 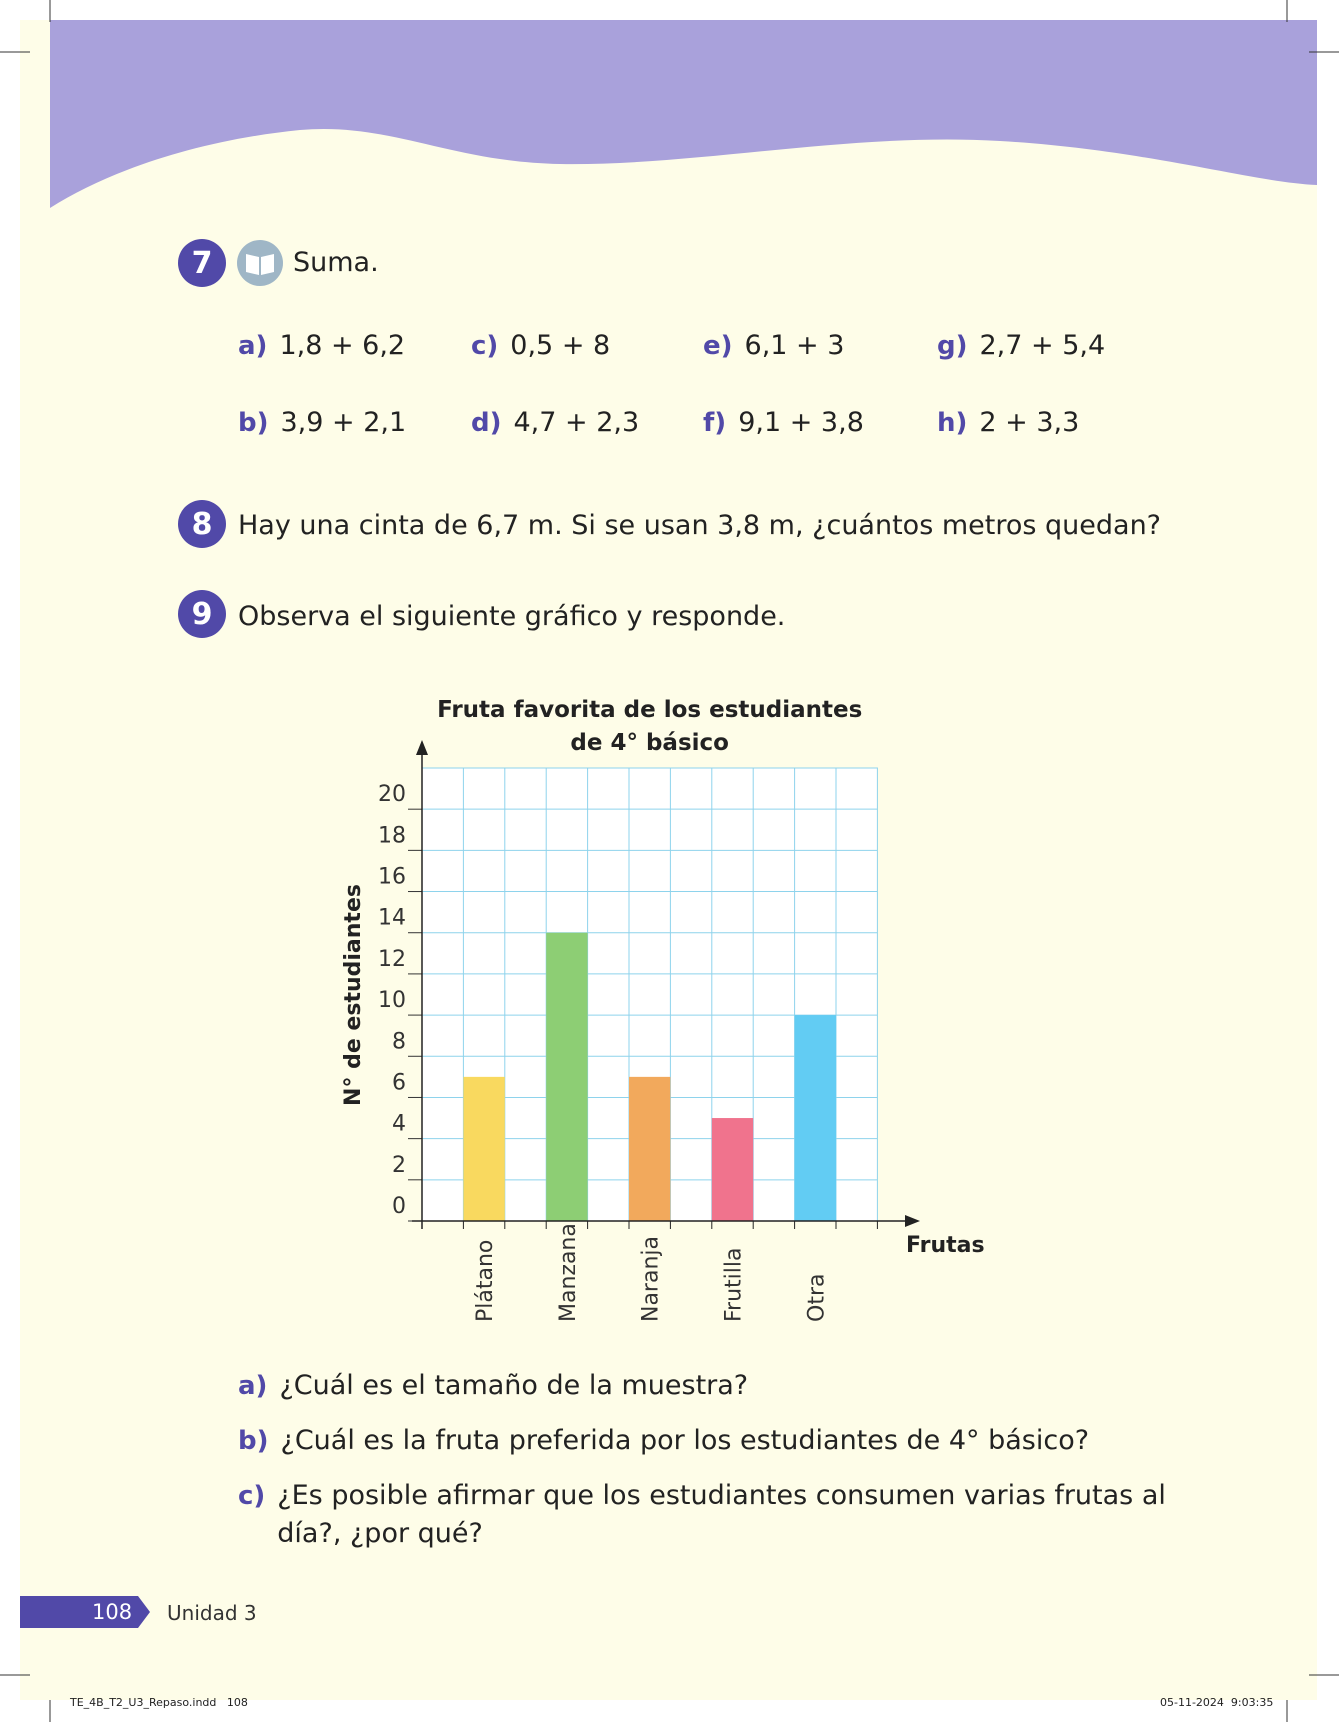 I want to click on exercise-item: c) 0,5 + 8, so click(x=540, y=345).